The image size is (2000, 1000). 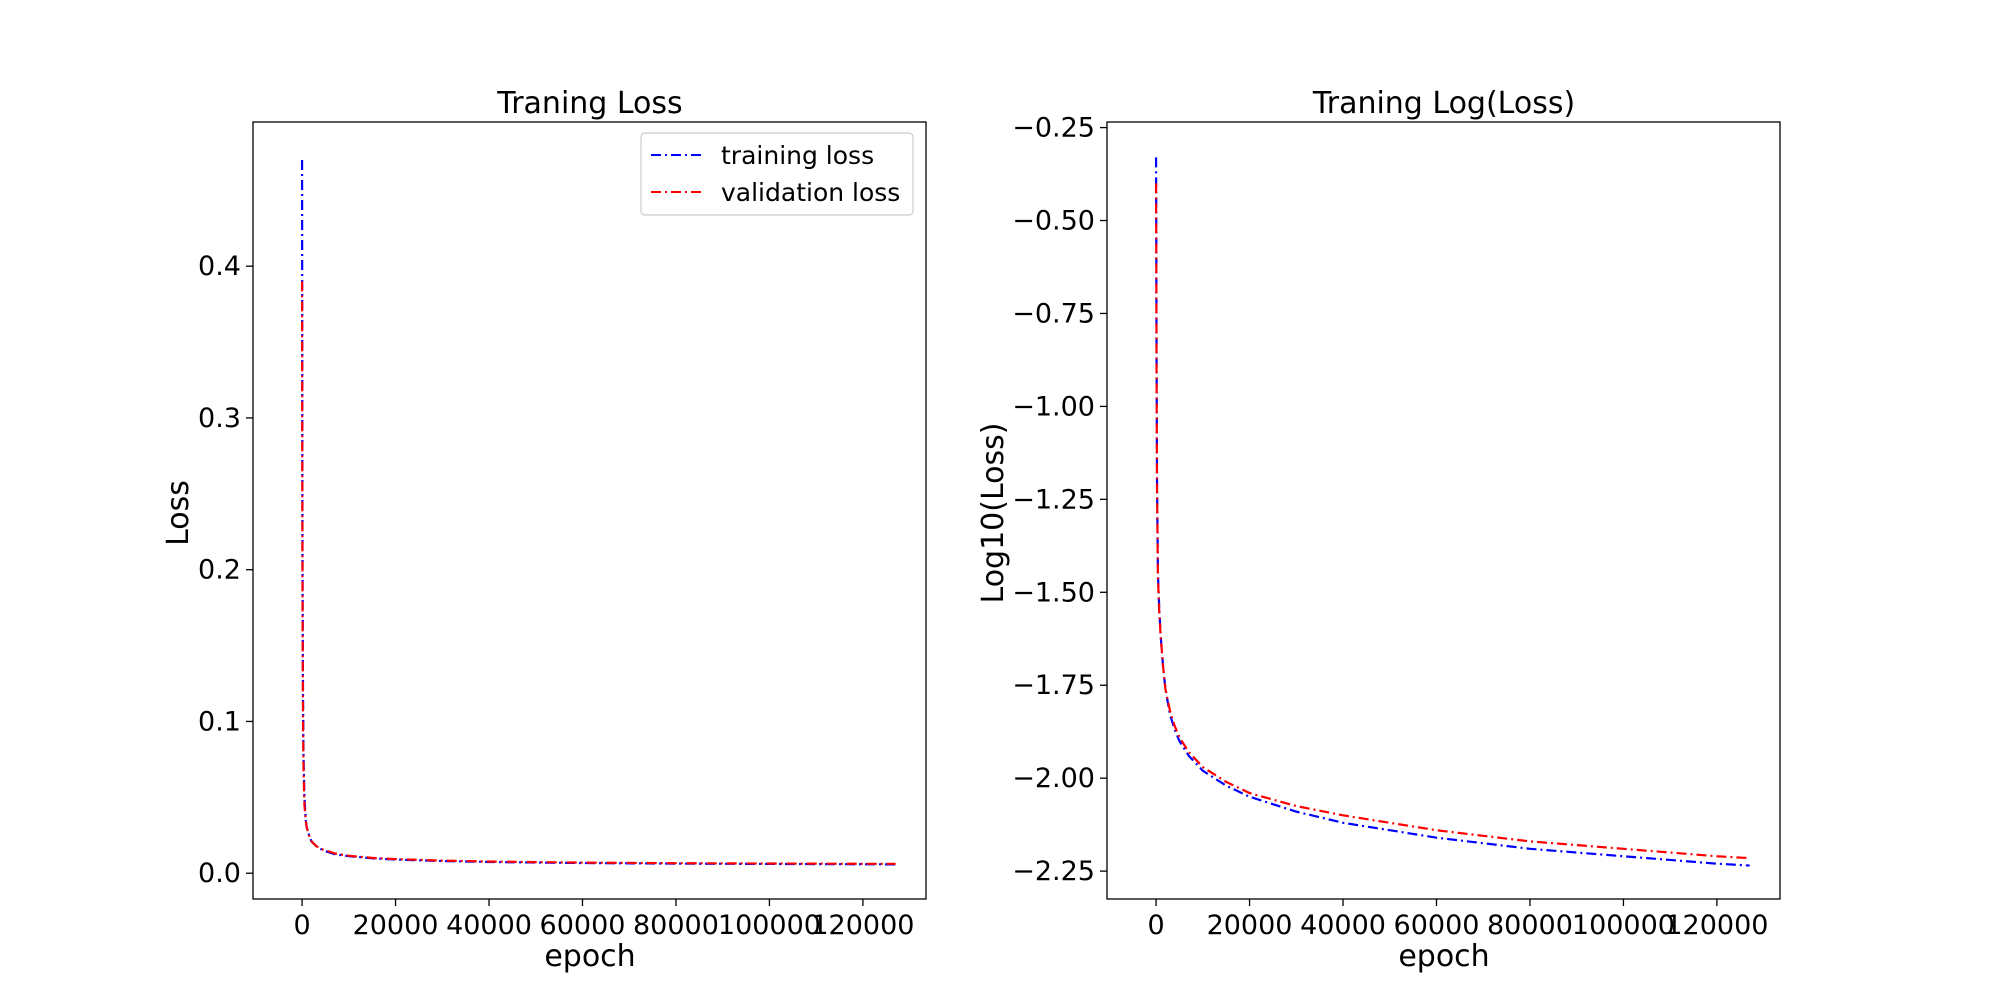 What do you see at coordinates (1053, 778) in the screenshot?
I see `y-tick-label: −2.00` at bounding box center [1053, 778].